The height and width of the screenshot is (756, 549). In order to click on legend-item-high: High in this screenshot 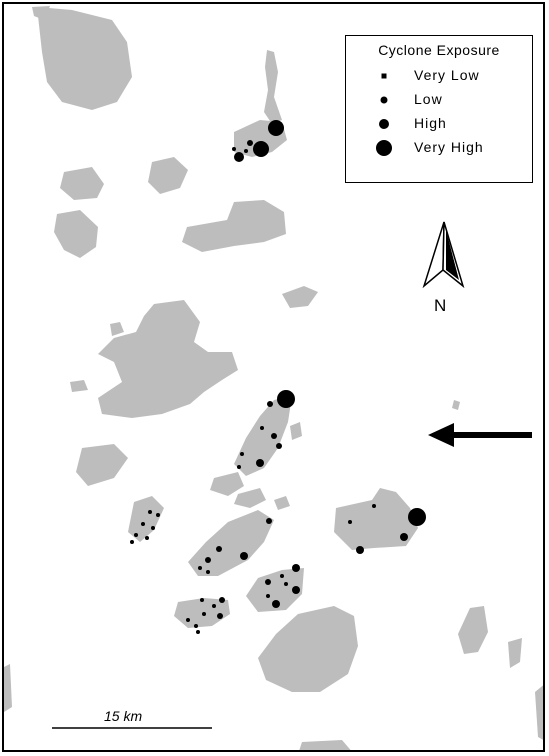, I will do `click(439, 124)`.